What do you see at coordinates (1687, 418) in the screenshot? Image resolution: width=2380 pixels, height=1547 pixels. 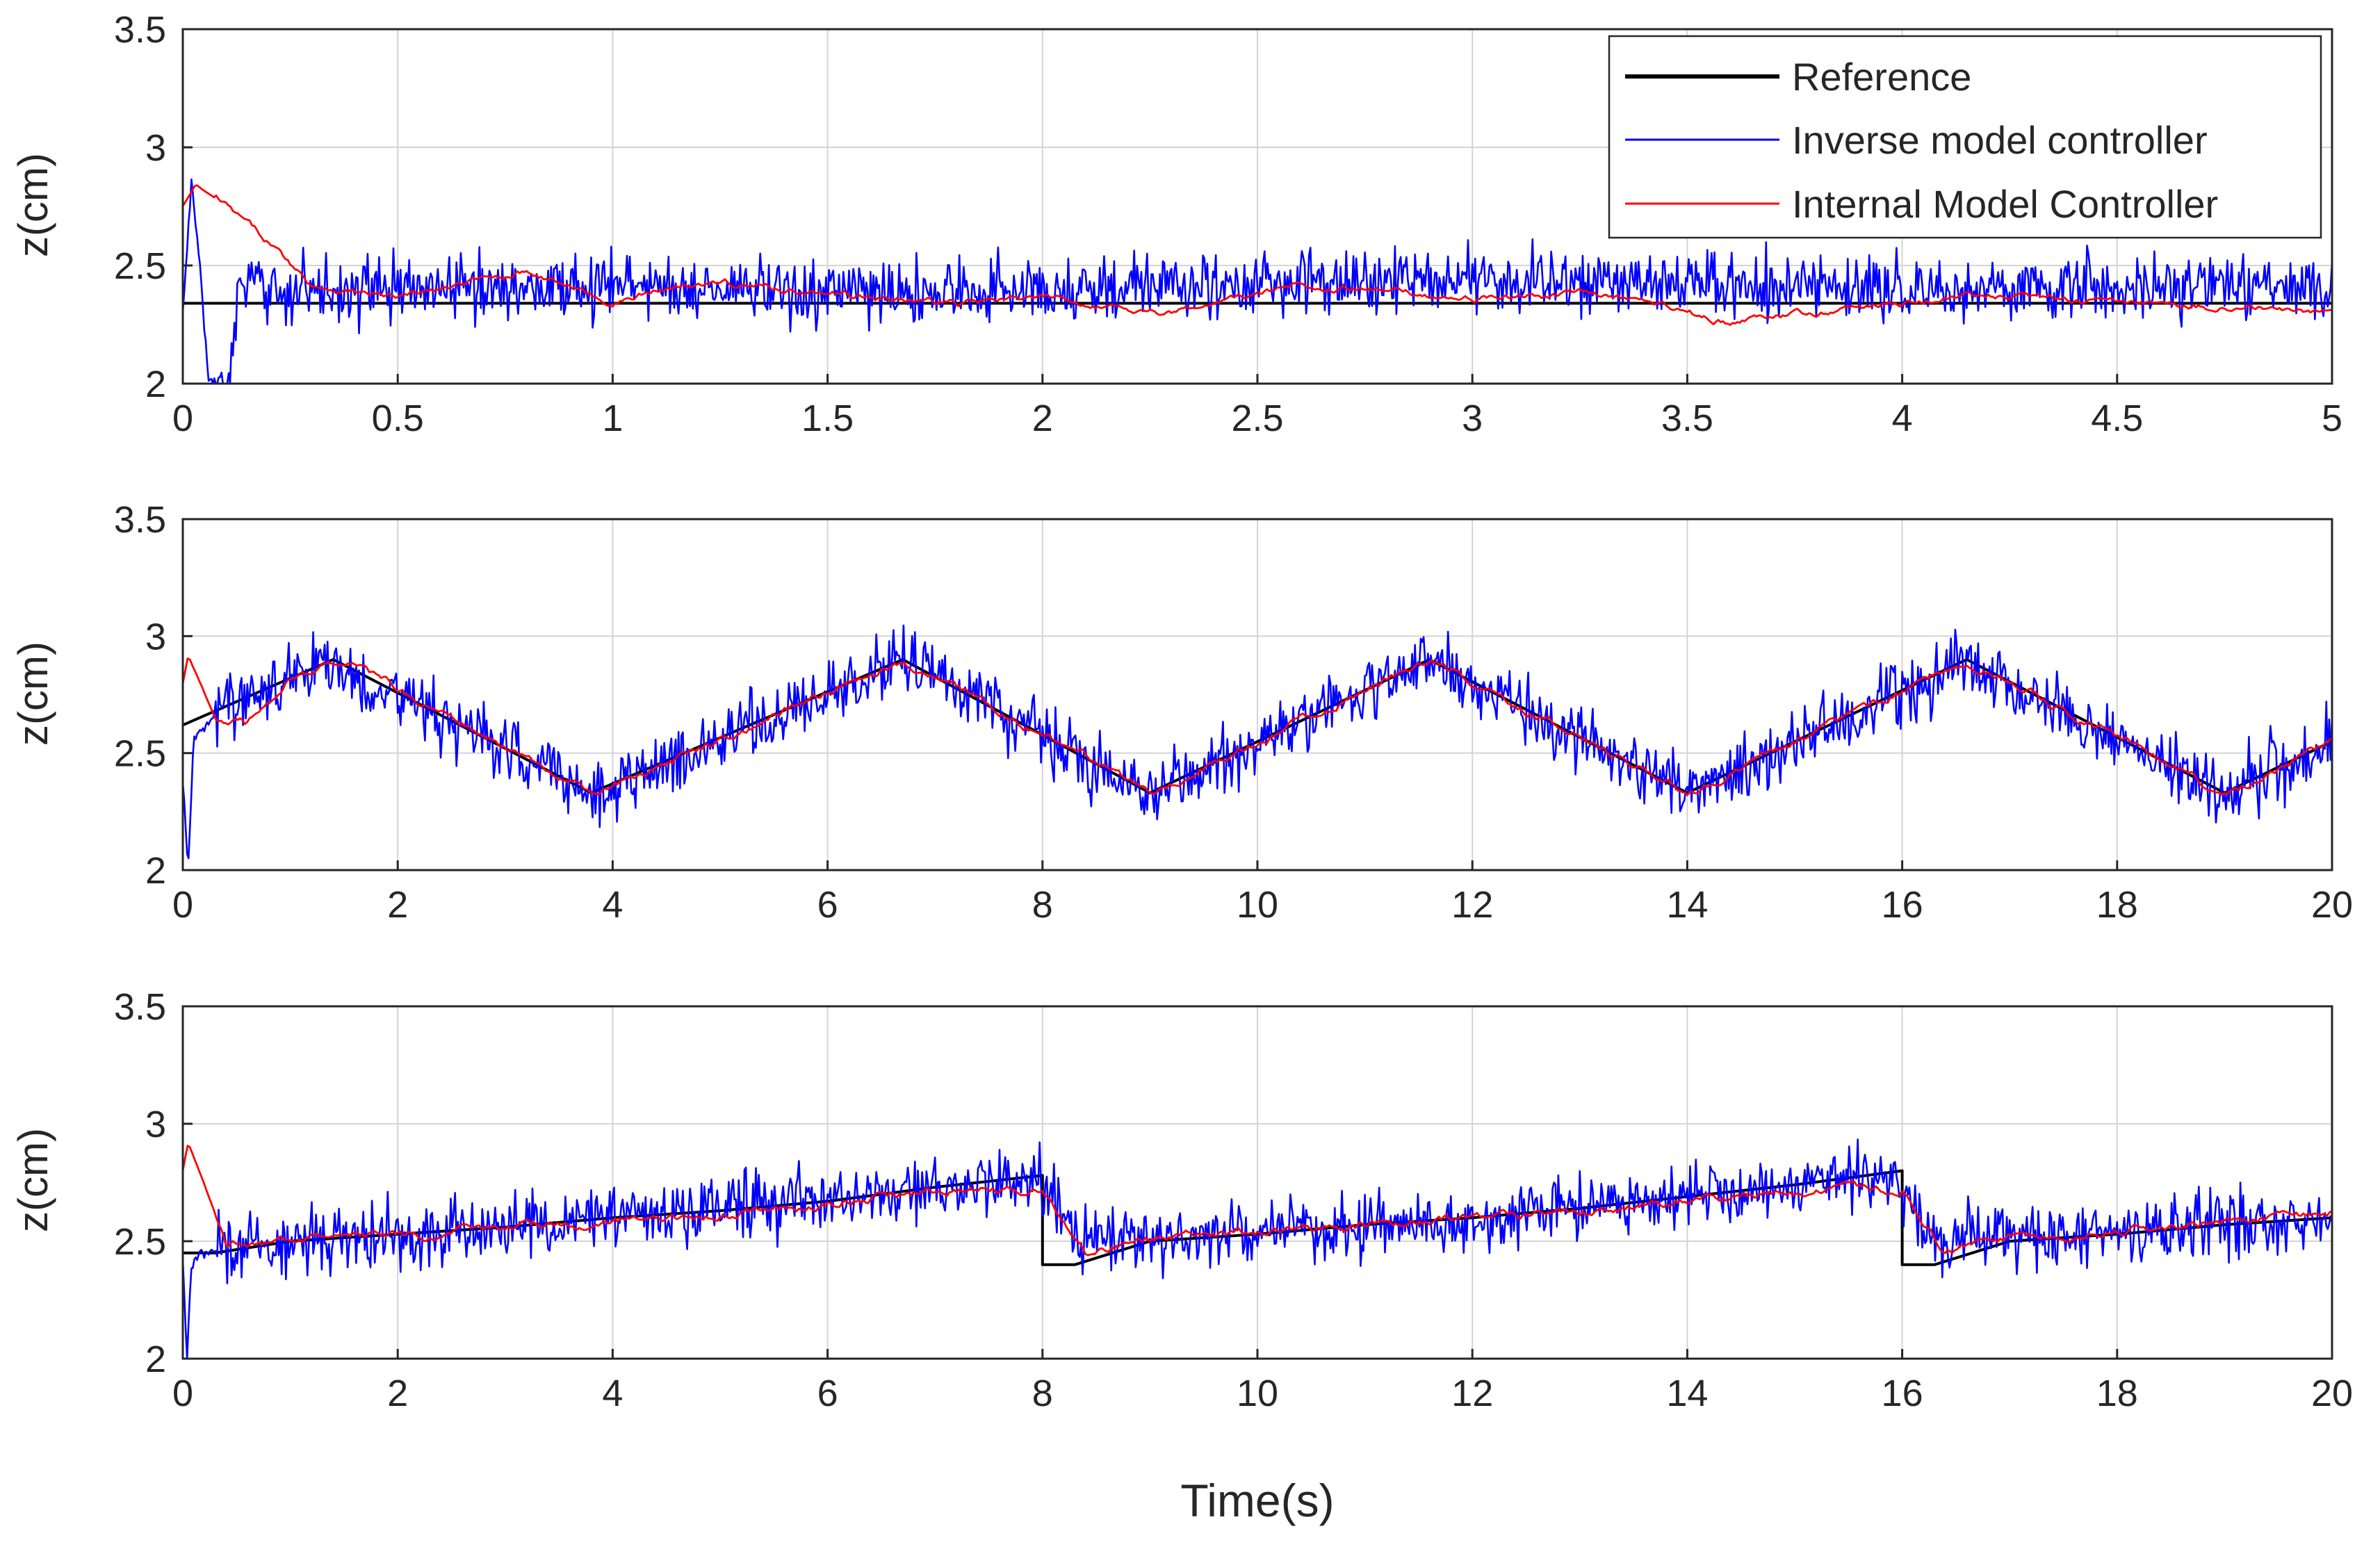 I see `x-tick-label: 3.5` at bounding box center [1687, 418].